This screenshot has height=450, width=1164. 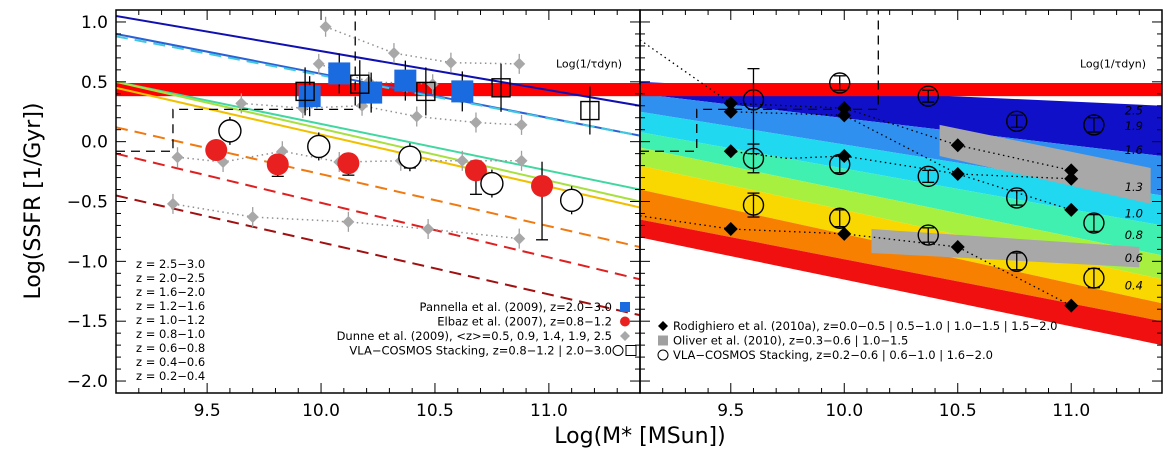 What do you see at coordinates (1134, 258) in the screenshot?
I see `band-label-0.6: 0.6` at bounding box center [1134, 258].